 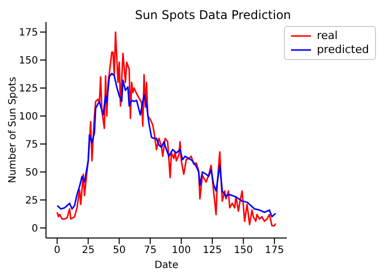 What do you see at coordinates (35, 228) in the screenshot?
I see `y-tick-label: 0` at bounding box center [35, 228].